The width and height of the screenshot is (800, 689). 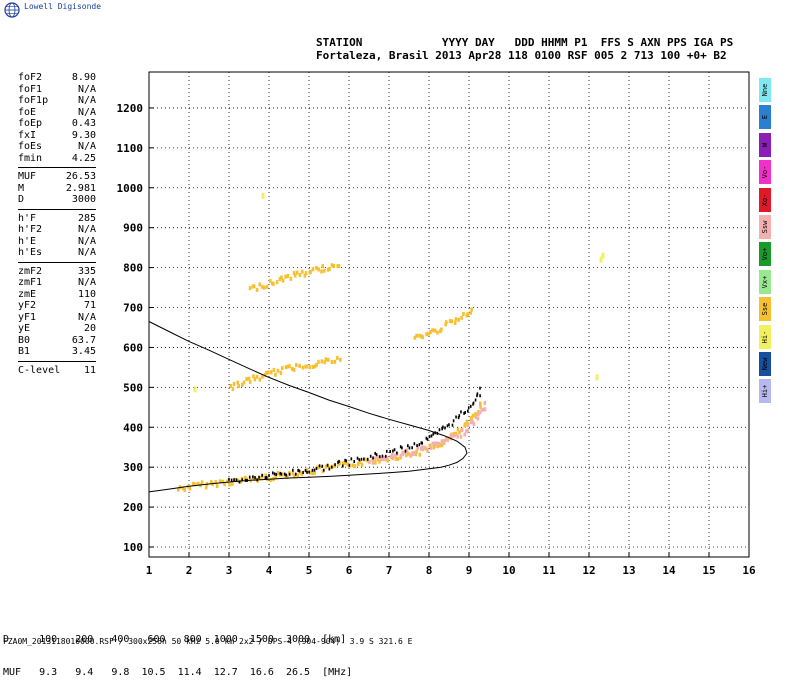 I want to click on x-tick-label: 14, so click(x=669, y=570).